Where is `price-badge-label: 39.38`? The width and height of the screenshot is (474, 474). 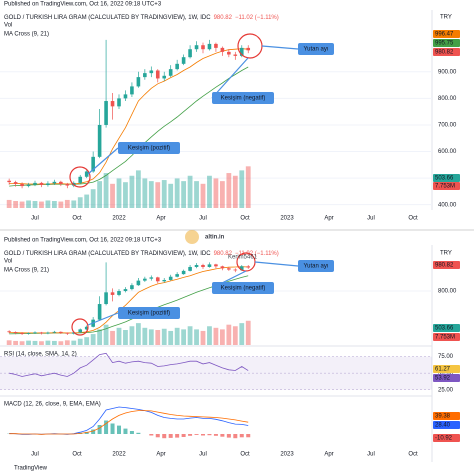 price-badge-label: 39.38 is located at coordinates (443, 417).